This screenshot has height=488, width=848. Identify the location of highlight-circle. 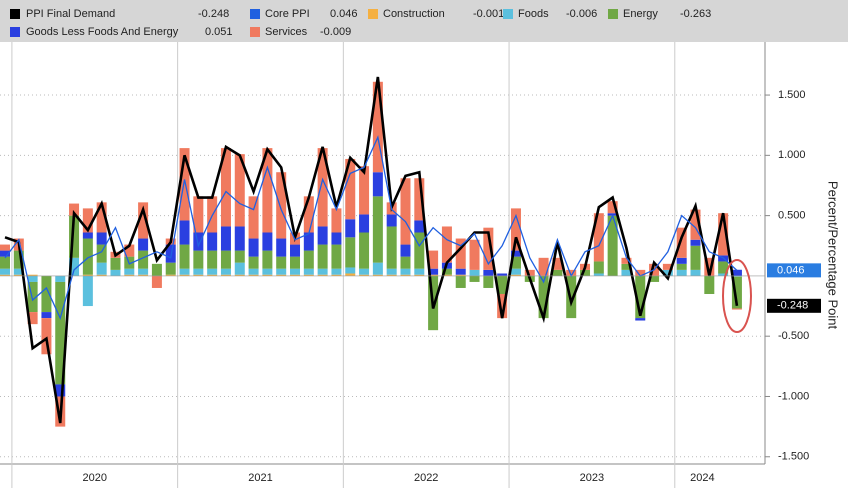
(737, 296).